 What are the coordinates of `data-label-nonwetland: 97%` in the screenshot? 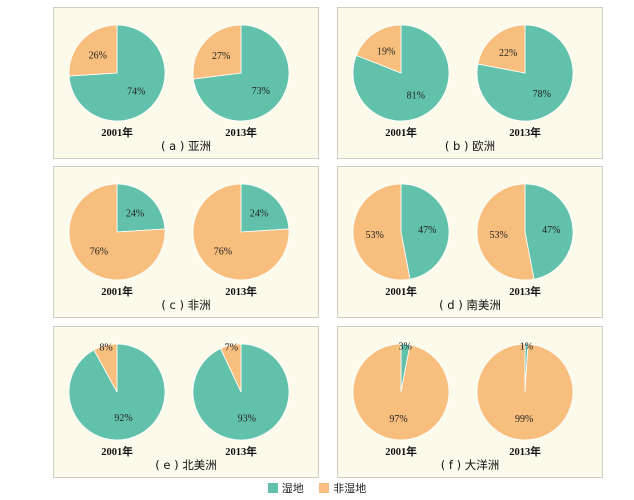 It's located at (398, 419).